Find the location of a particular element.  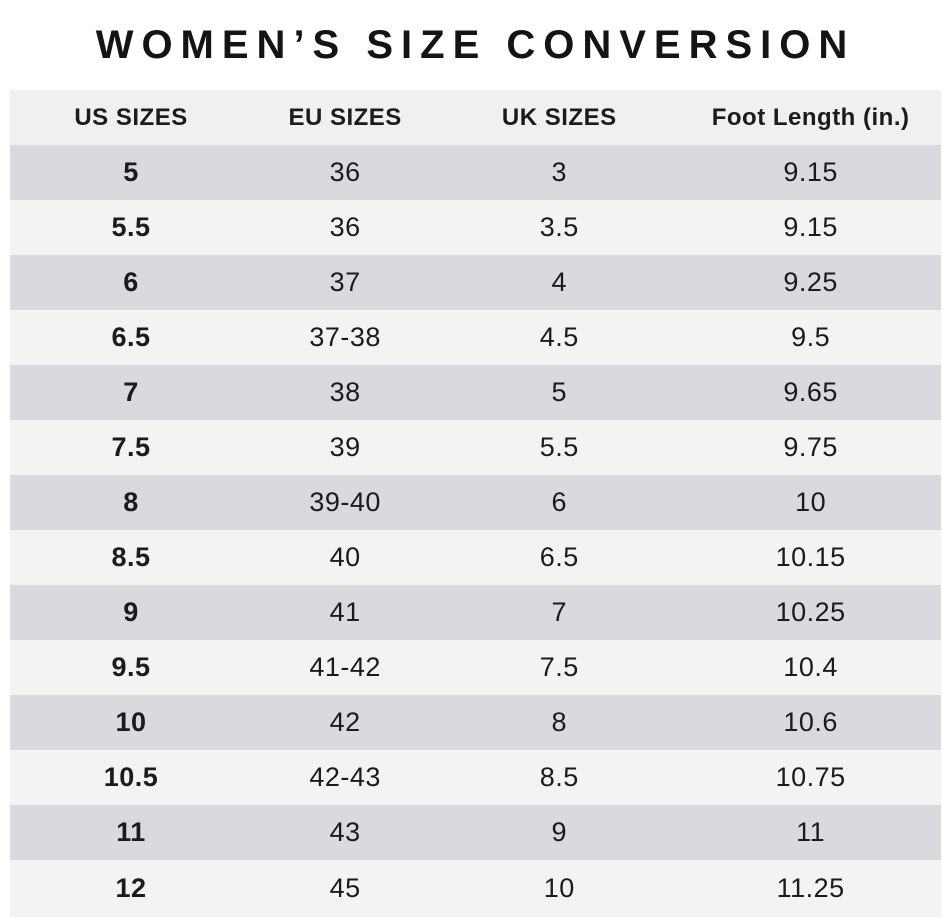

uk-size-cell: 9 is located at coordinates (559, 832).